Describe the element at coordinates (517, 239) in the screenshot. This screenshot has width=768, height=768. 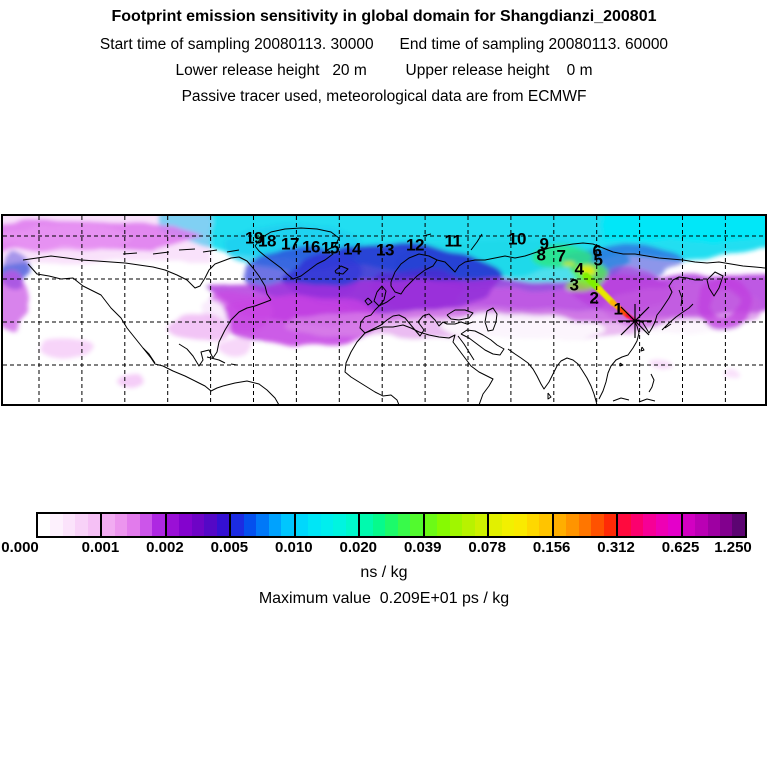
I see `trajectory-point-label: 10` at that location.